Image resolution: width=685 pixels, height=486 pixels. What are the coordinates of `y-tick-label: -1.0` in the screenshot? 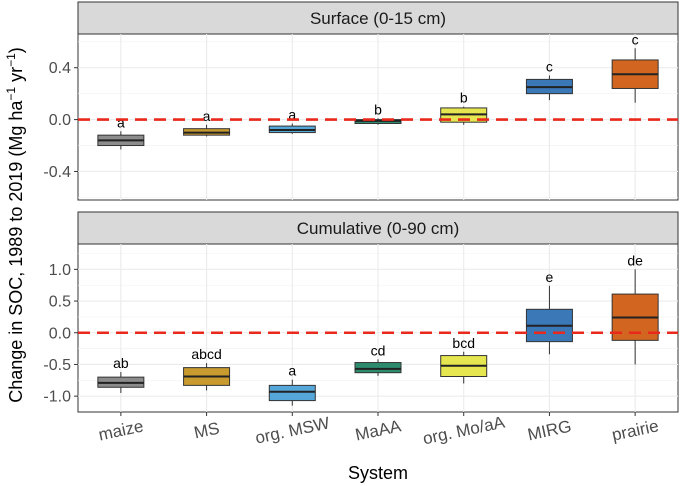 It's located at (57, 397).